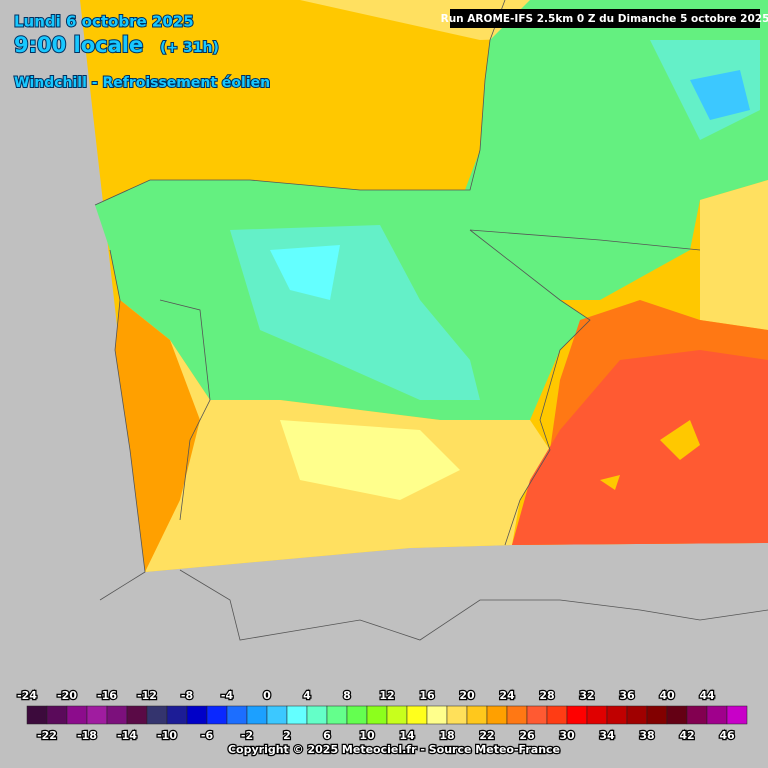 This screenshot has height=768, width=768. Describe the element at coordinates (427, 695) in the screenshot. I see `legend-label: 16` at that location.